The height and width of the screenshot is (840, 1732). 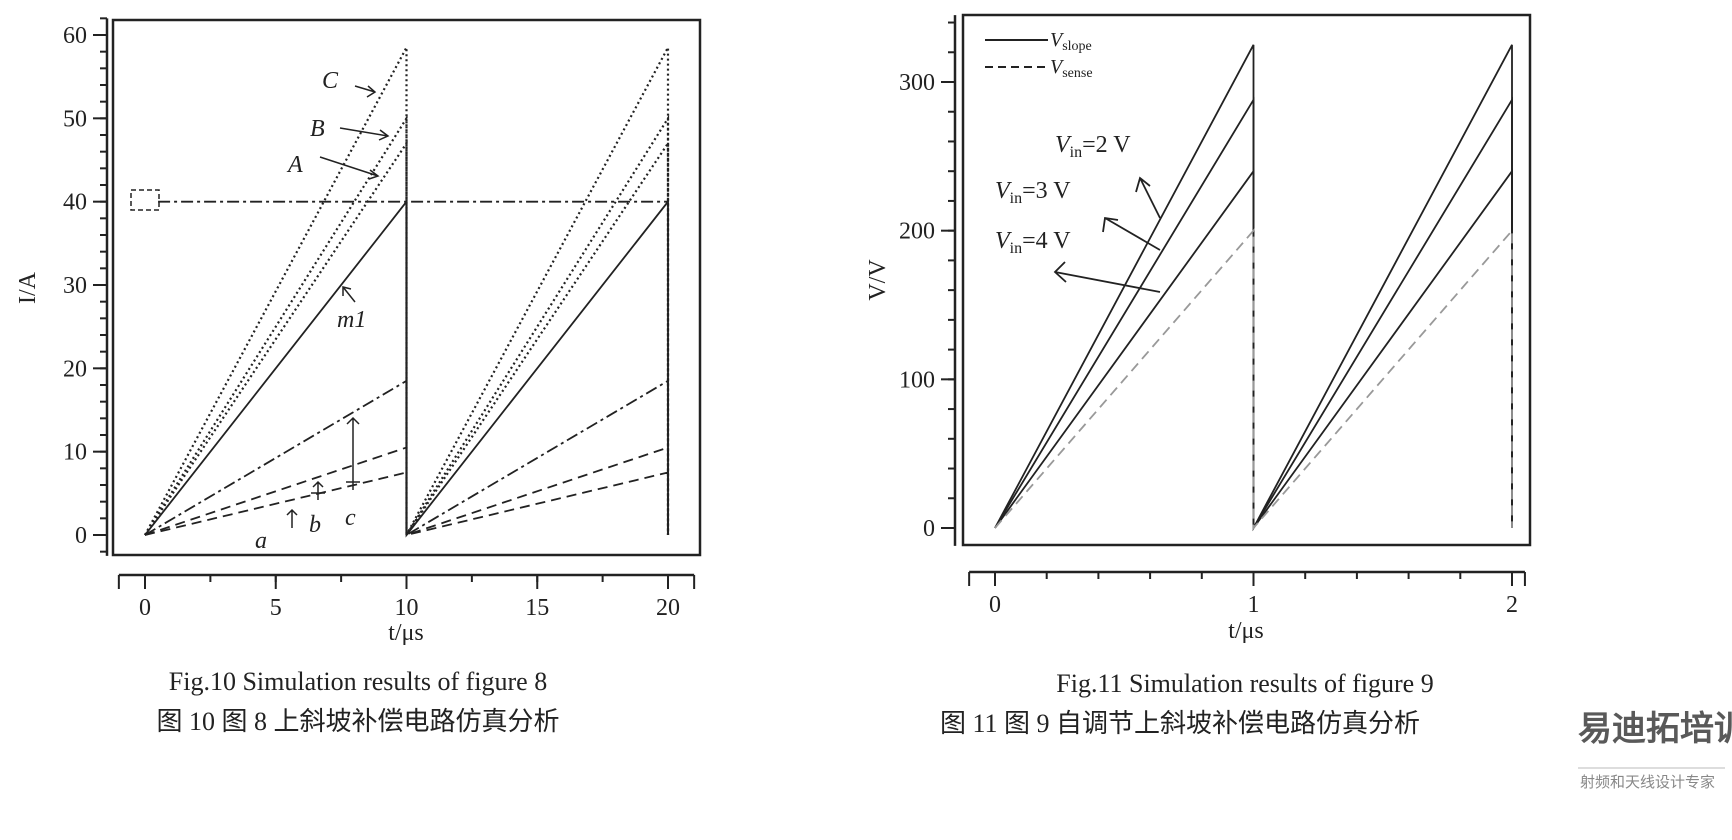 What do you see at coordinates (406, 491) in the screenshot?
I see `series-line-b` at bounding box center [406, 491].